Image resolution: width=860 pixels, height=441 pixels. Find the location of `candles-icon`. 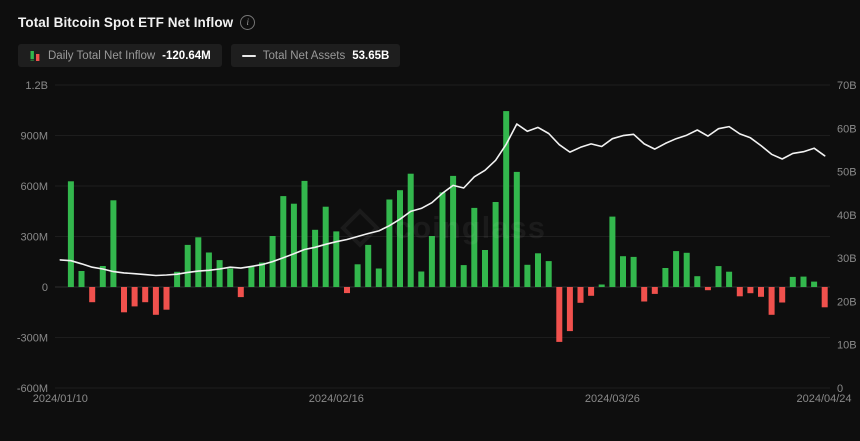

candles-icon is located at coordinates (35, 55).